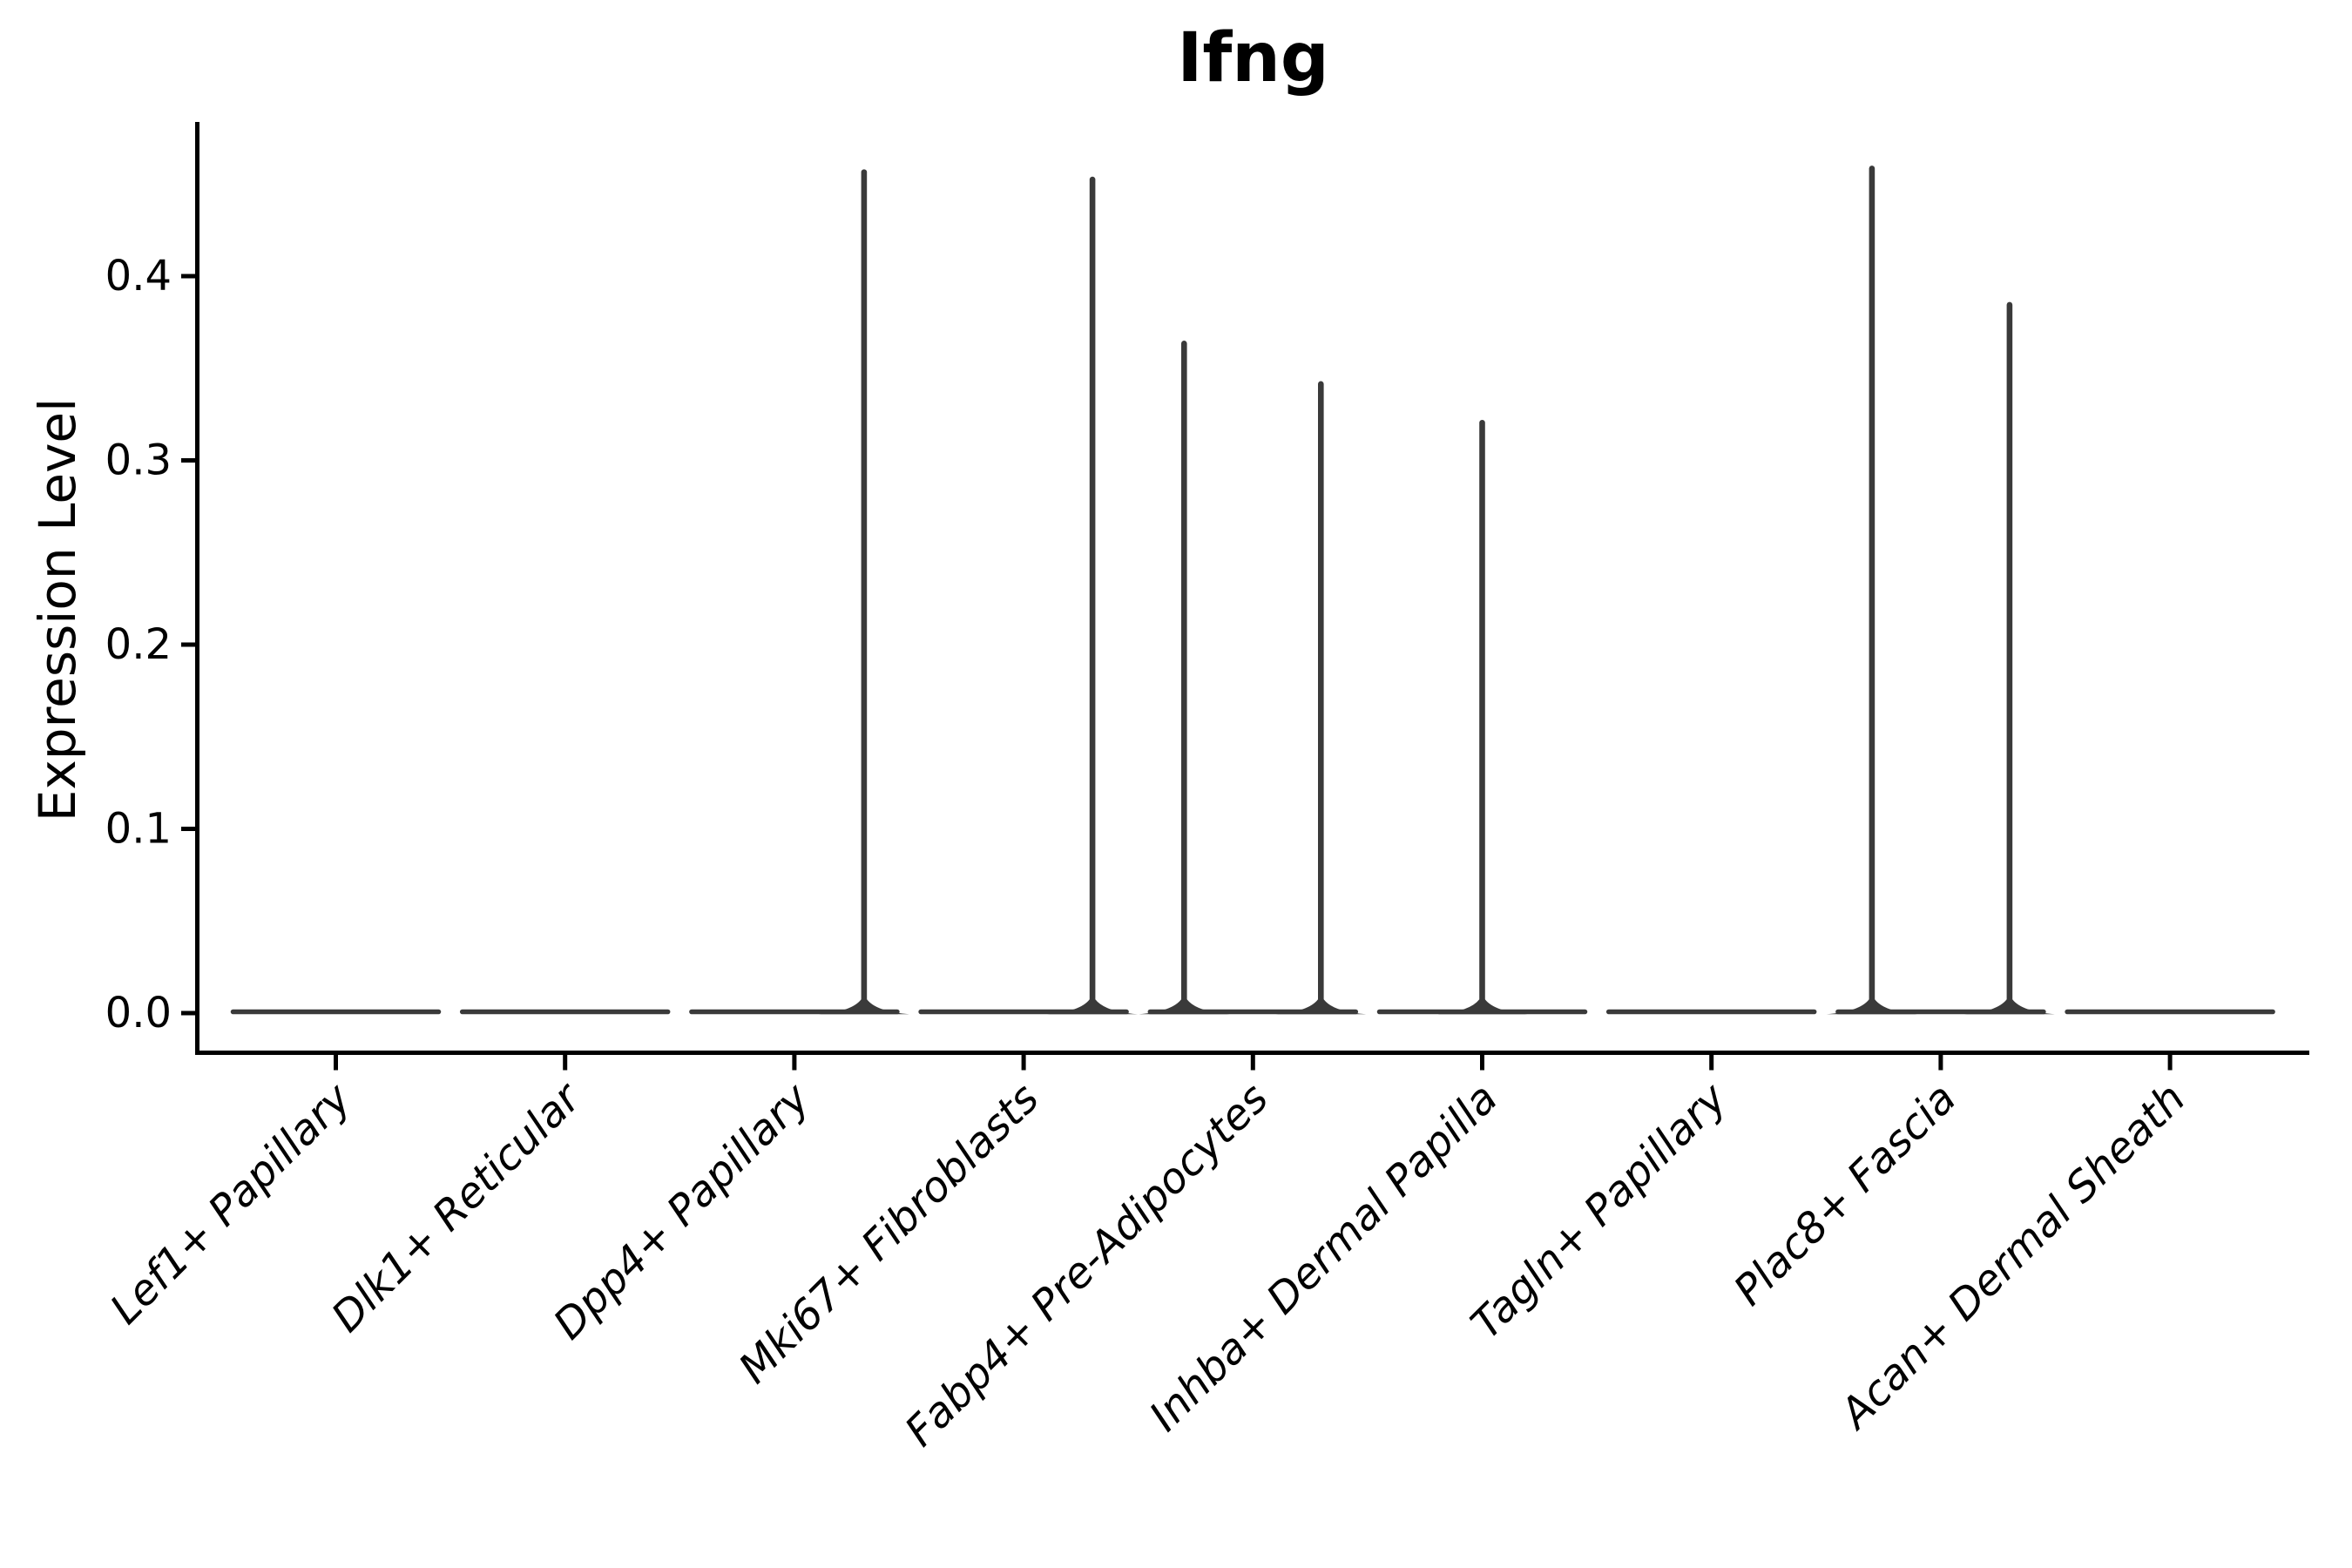 This screenshot has height=1568, width=2352. Describe the element at coordinates (1845, 1194) in the screenshot. I see `x-tick-label: Plac8+ Fascia` at that location.